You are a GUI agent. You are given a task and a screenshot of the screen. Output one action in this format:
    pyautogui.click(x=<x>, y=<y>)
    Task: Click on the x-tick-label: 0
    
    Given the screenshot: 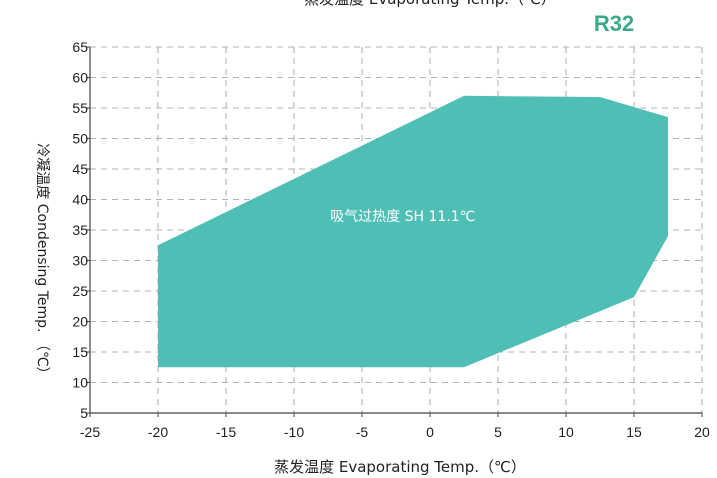 What is the action you would take?
    pyautogui.click(x=430, y=432)
    